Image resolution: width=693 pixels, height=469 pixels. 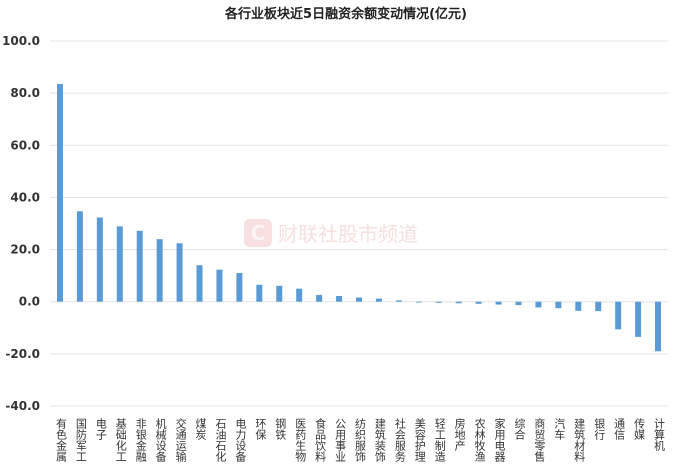 I want to click on x-tick-label: 轻工制造, so click(x=439, y=439).